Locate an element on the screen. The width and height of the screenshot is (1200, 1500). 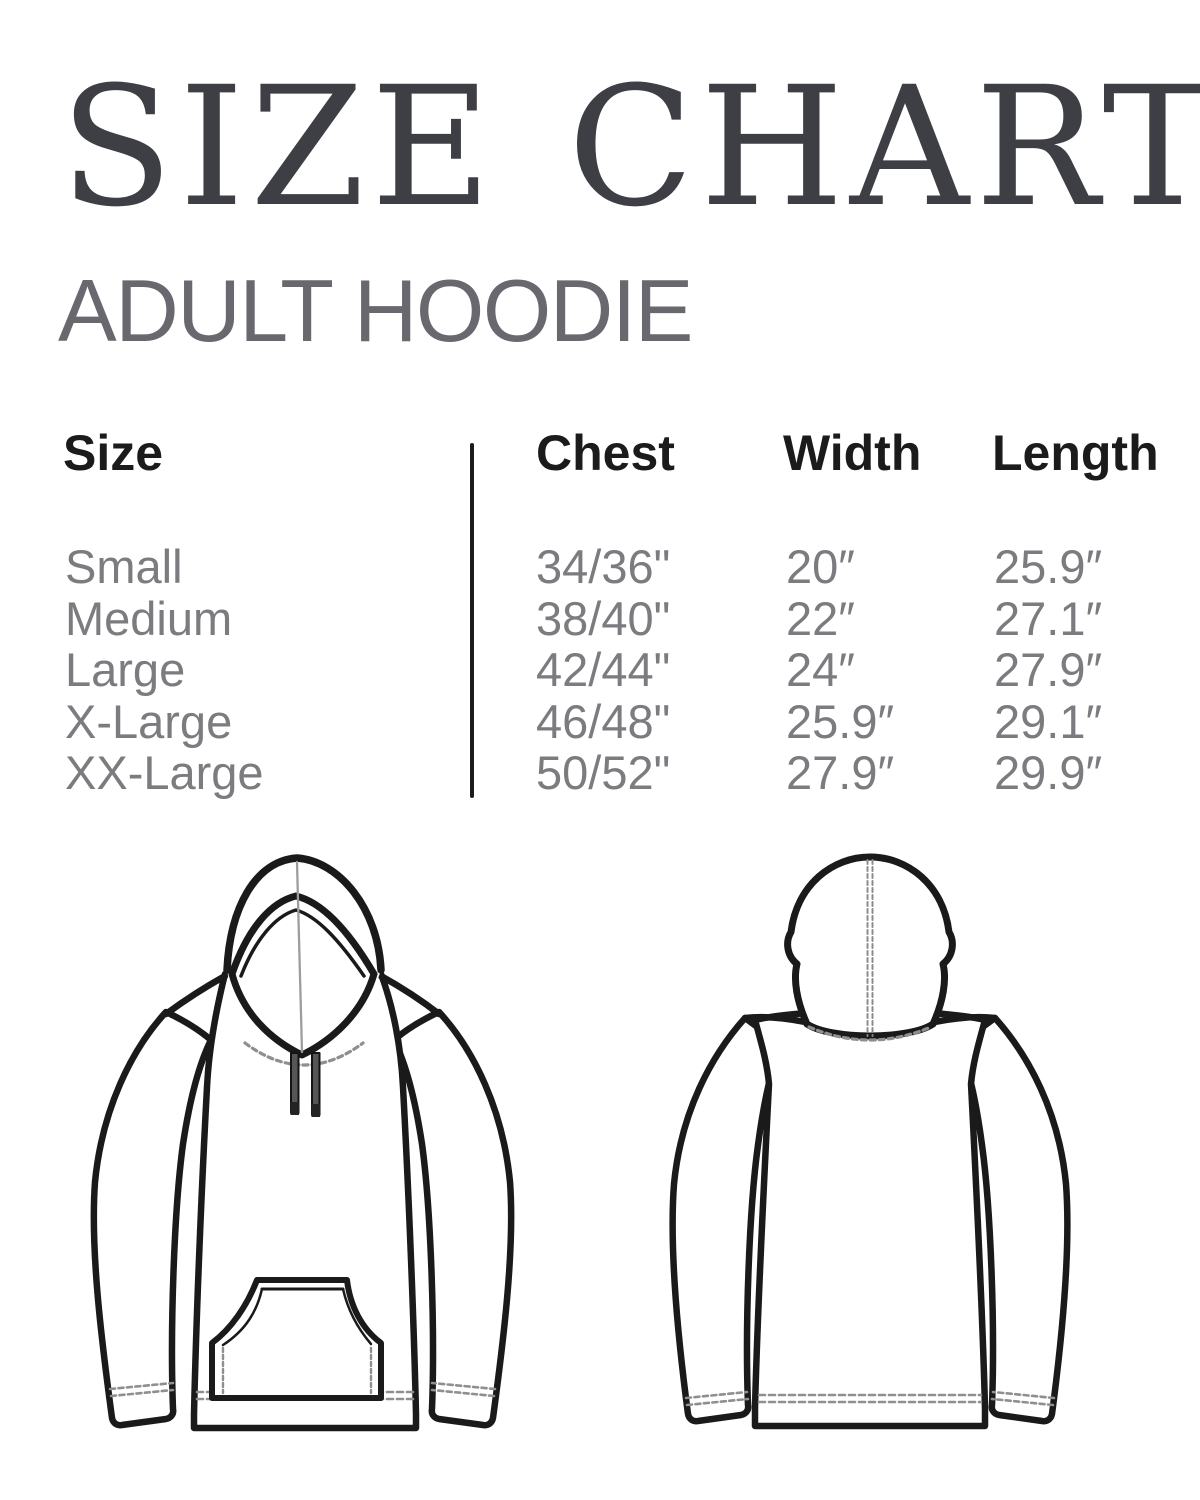
column-width-values: 20″ 22″ 24″ 25.9″ 27.9″ is located at coordinates (840, 670).